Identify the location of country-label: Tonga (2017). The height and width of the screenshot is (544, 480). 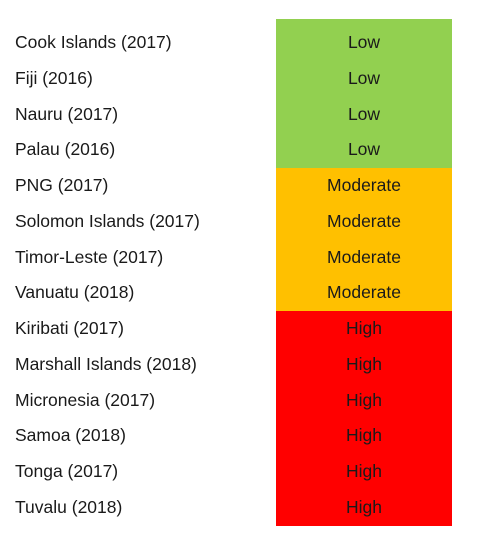
(67, 471).